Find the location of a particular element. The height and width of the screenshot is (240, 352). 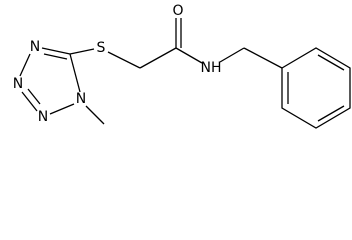

atom-label: S is located at coordinates (101, 48).